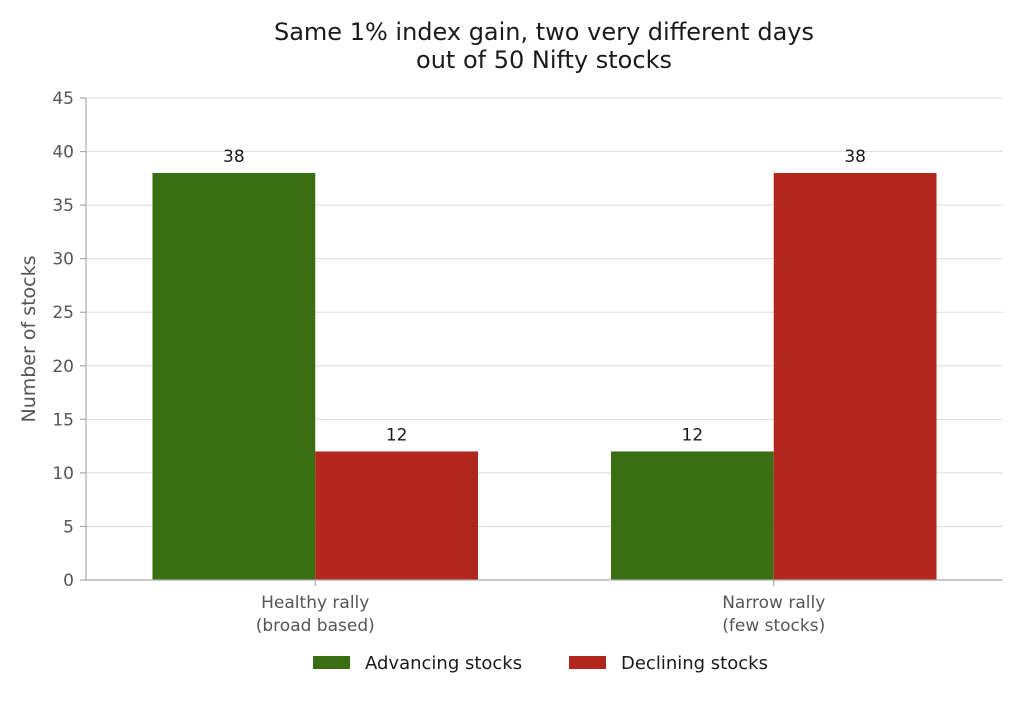 The height and width of the screenshot is (710, 1024). I want to click on legend: Advancing stocks Declining stocks, so click(540, 663).